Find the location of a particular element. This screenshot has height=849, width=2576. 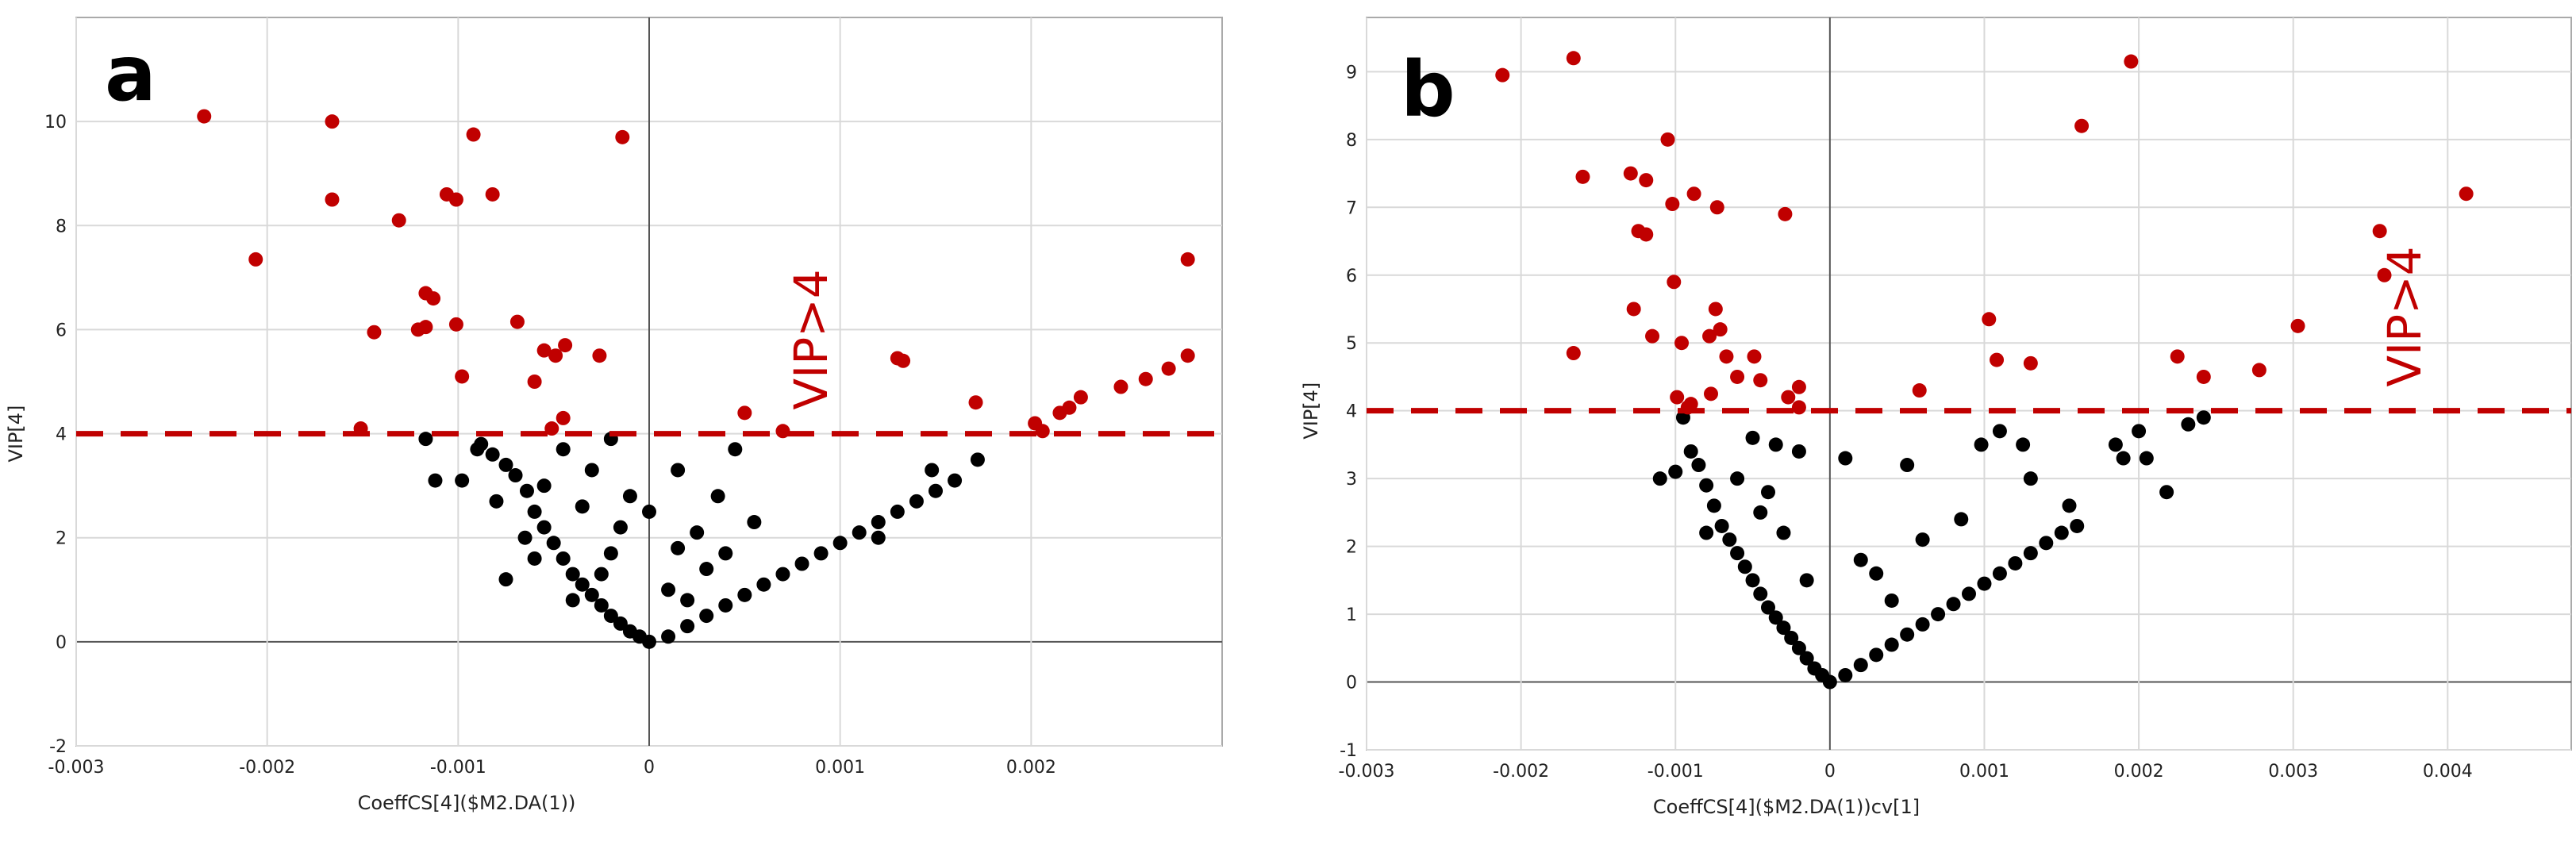

x-axis-label: CoeffCS[4]($M2.DA(1))cv[1] is located at coordinates (1786, 807).